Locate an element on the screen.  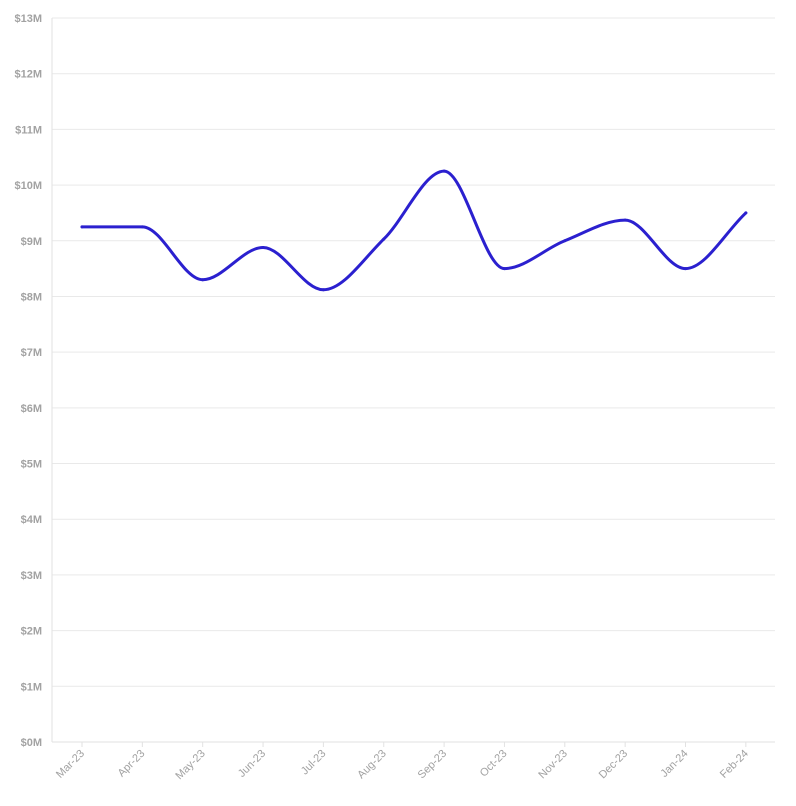
x-tick-label: Jun-23 is located at coordinates (252, 764).